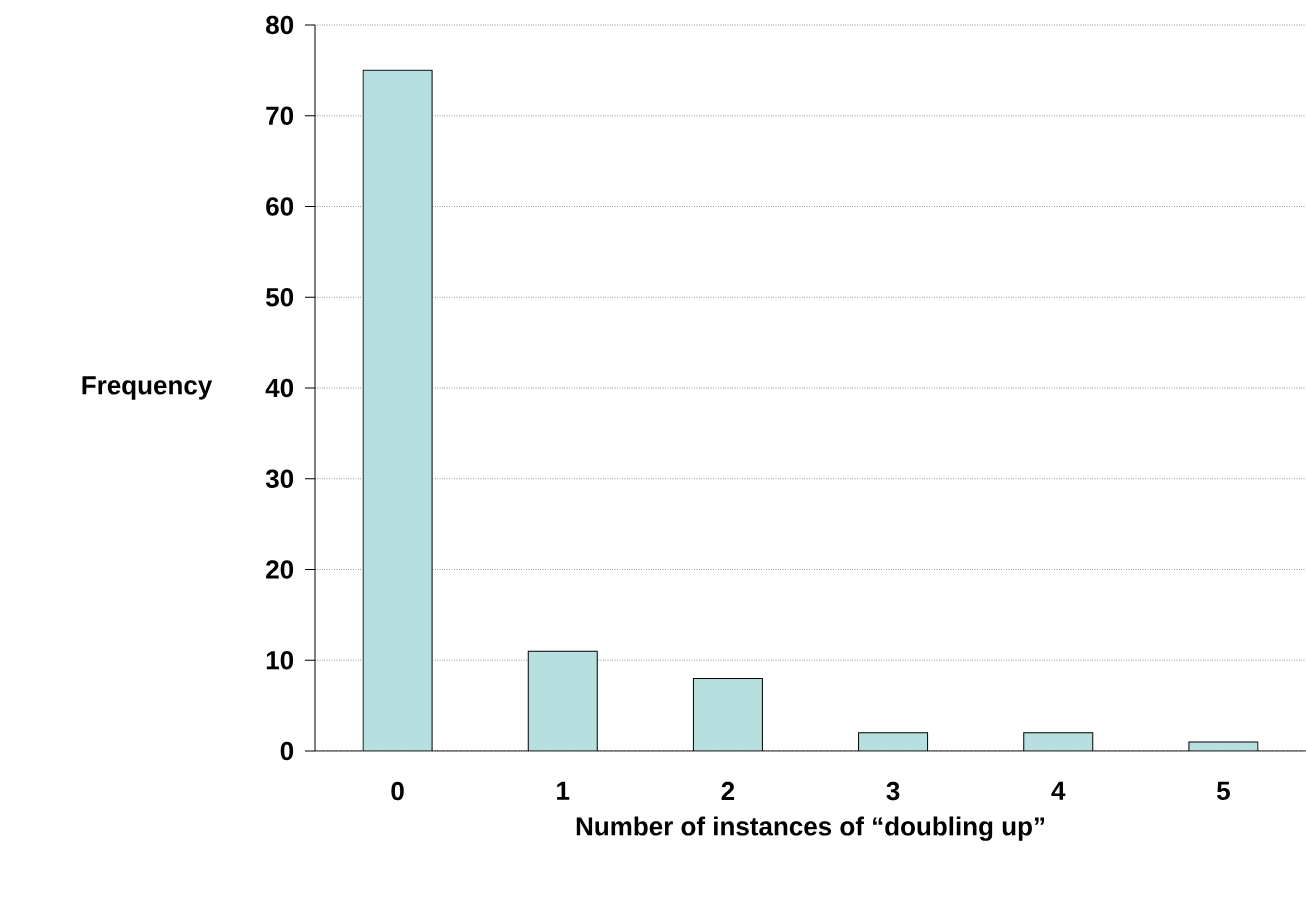 This screenshot has height=909, width=1306. I want to click on x-tick-label: 5, so click(1223, 790).